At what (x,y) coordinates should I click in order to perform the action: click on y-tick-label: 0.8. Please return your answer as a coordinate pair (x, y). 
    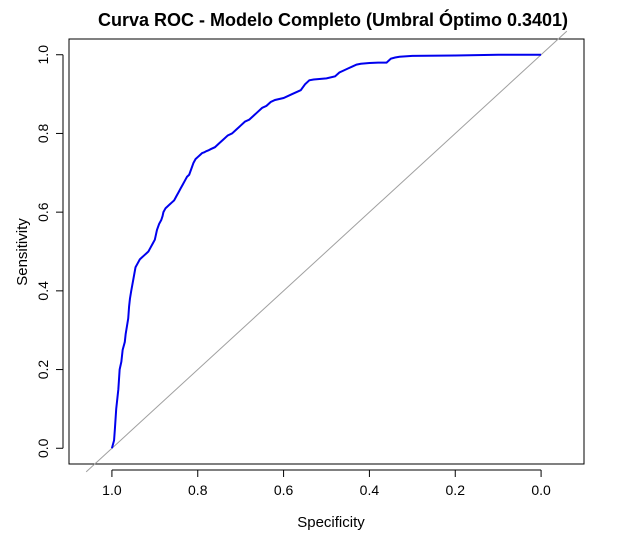
    Looking at the image, I should click on (43, 134).